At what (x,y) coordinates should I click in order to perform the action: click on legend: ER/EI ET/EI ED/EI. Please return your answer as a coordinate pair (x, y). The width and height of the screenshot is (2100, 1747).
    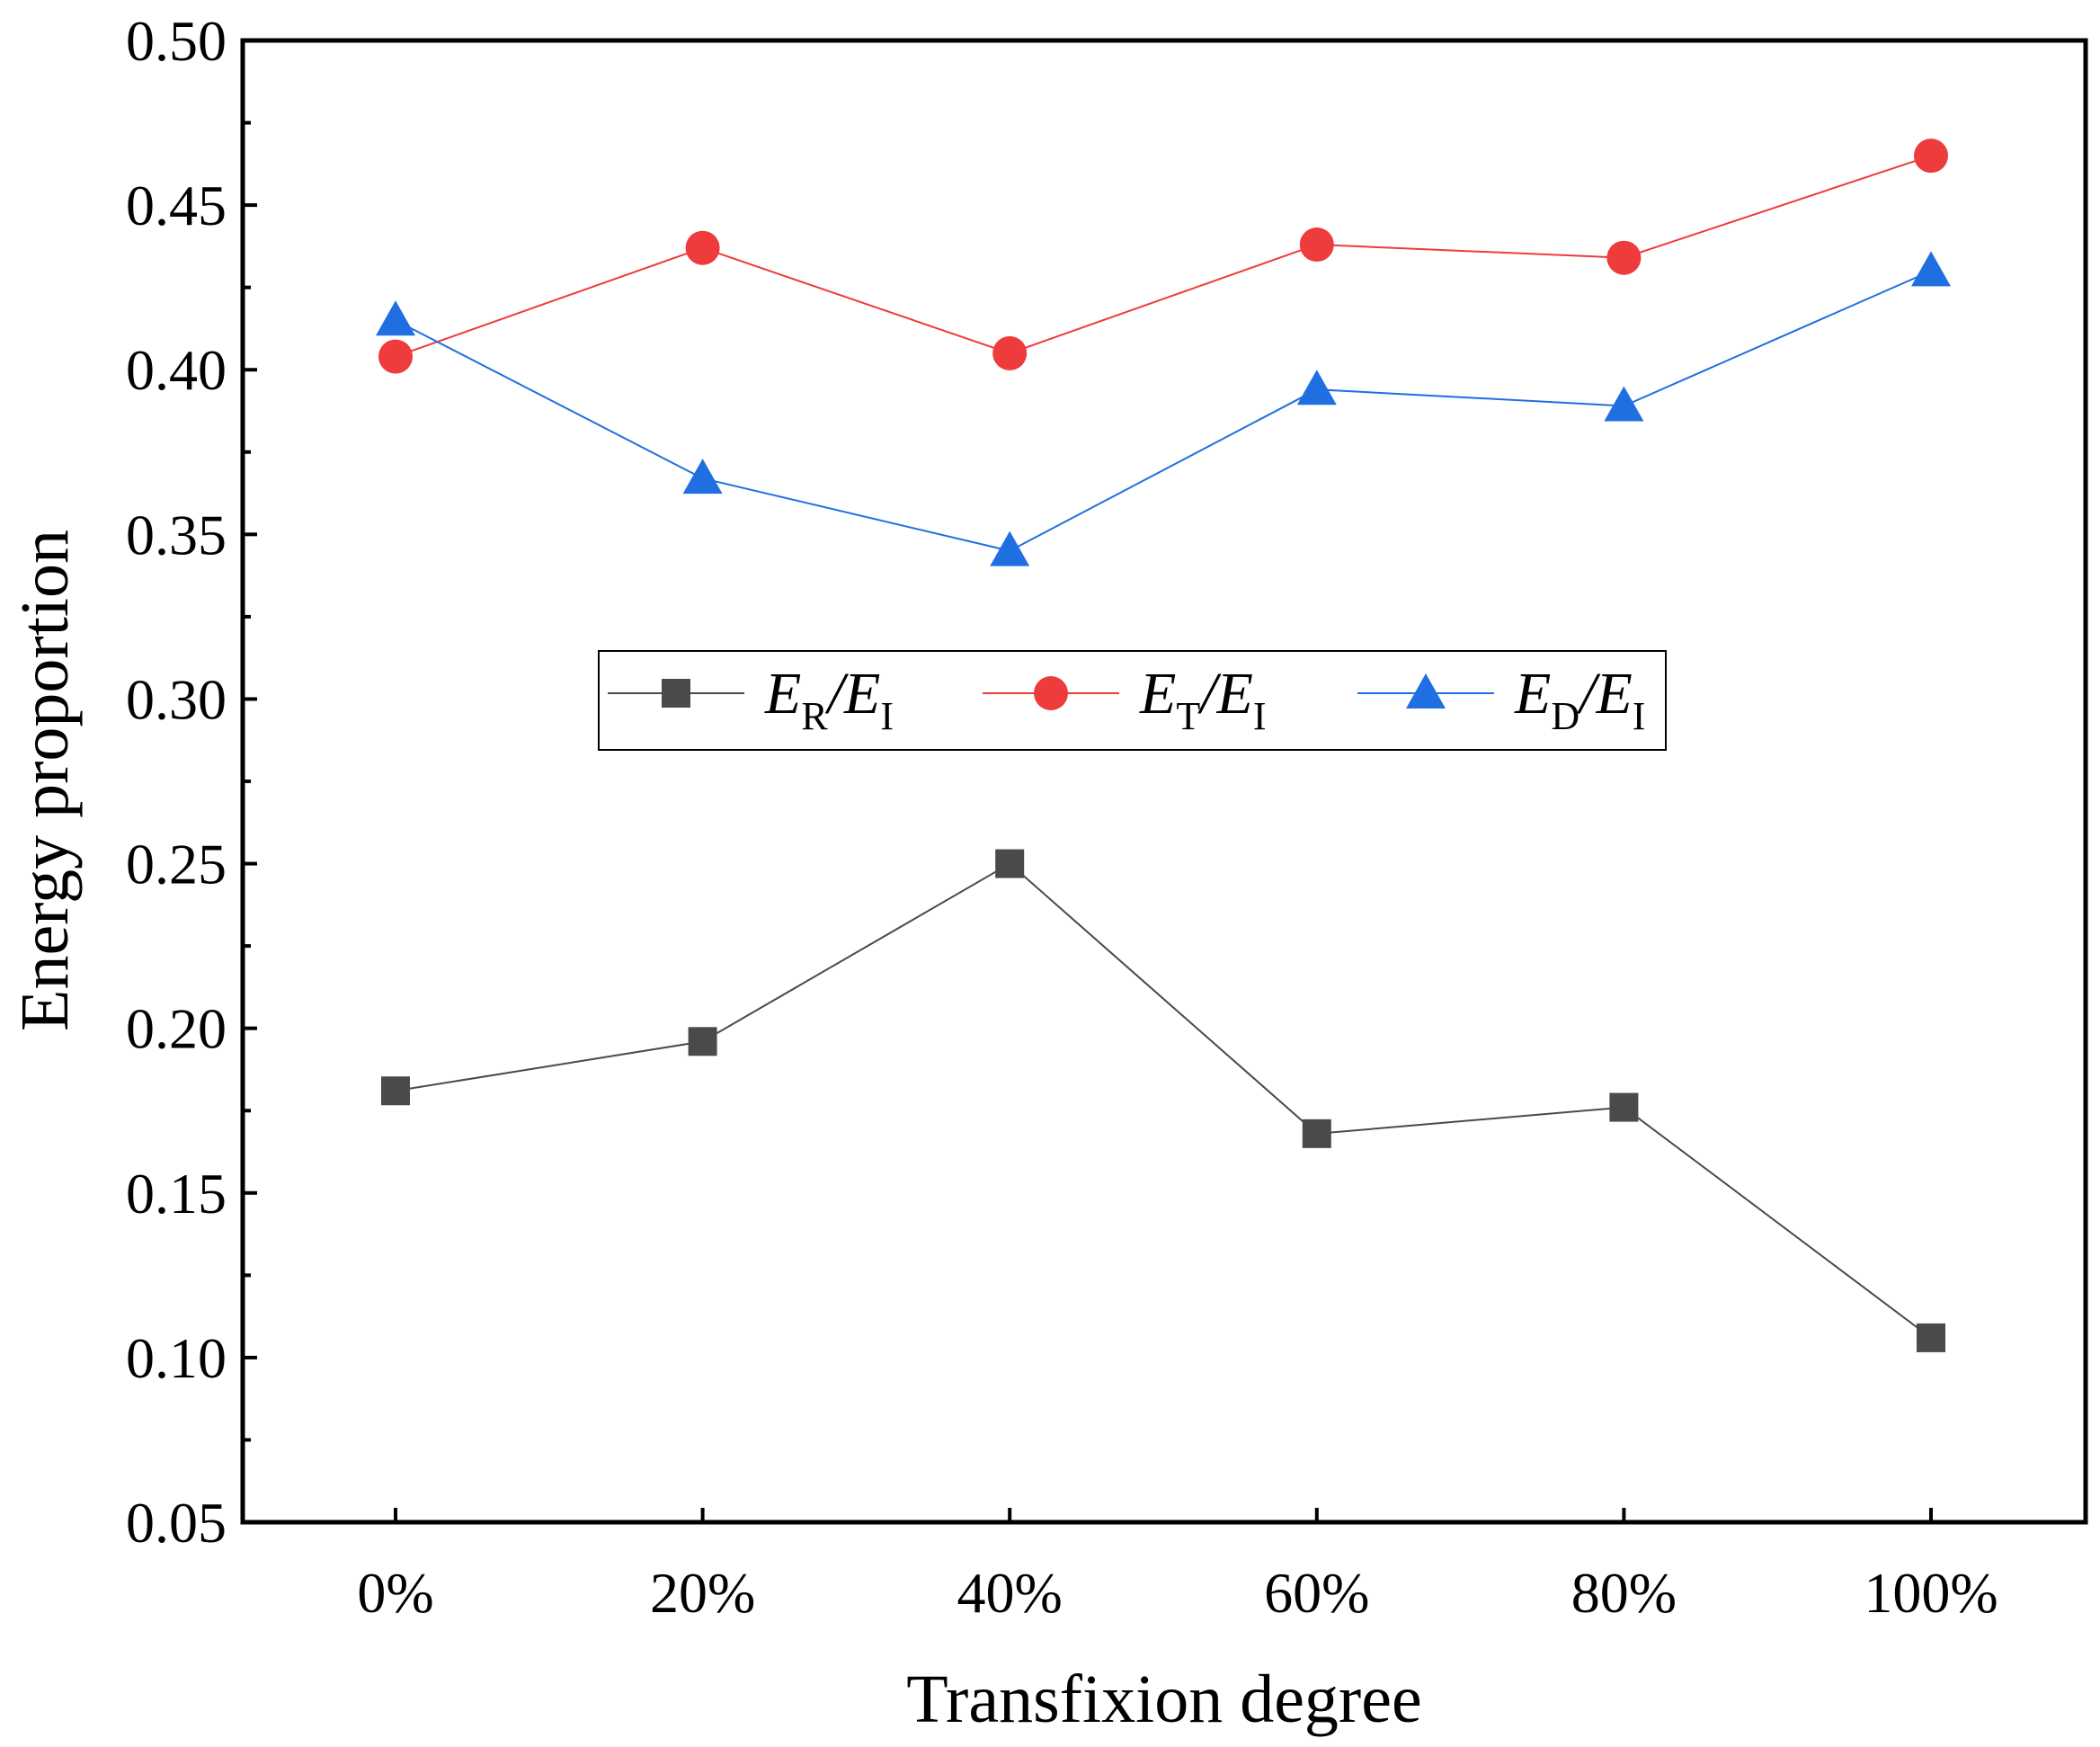
    Looking at the image, I should click on (1132, 700).